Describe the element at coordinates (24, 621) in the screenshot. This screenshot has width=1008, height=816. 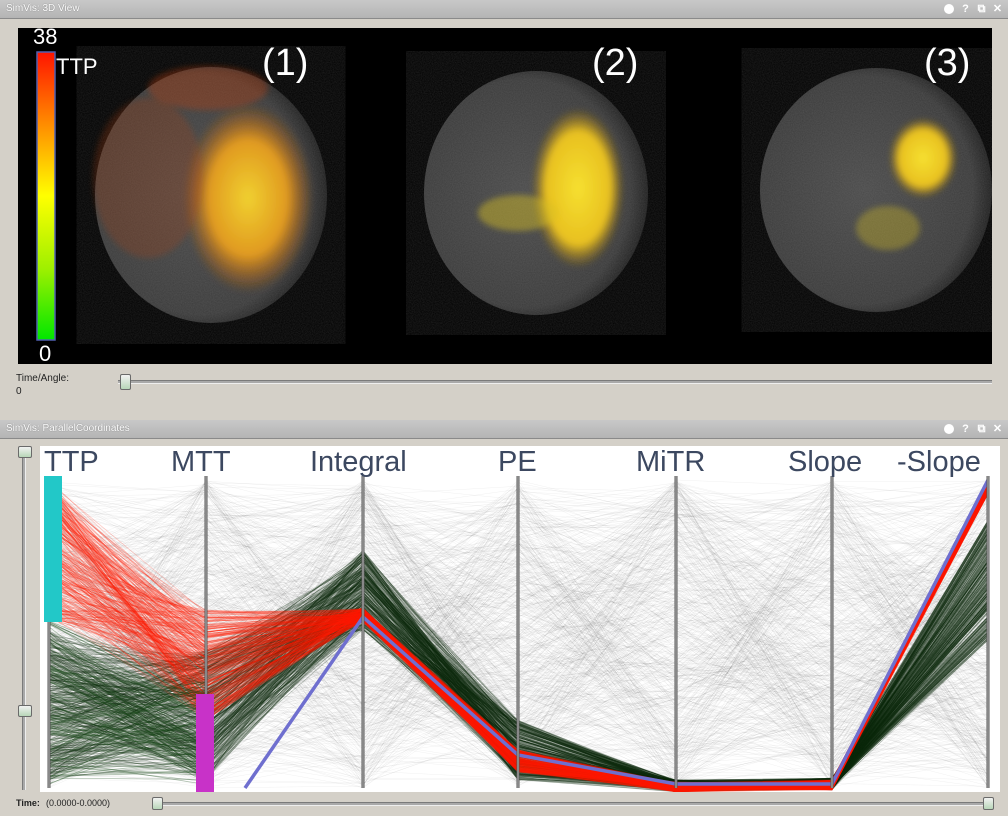
I see `vertical-slider-track` at that location.